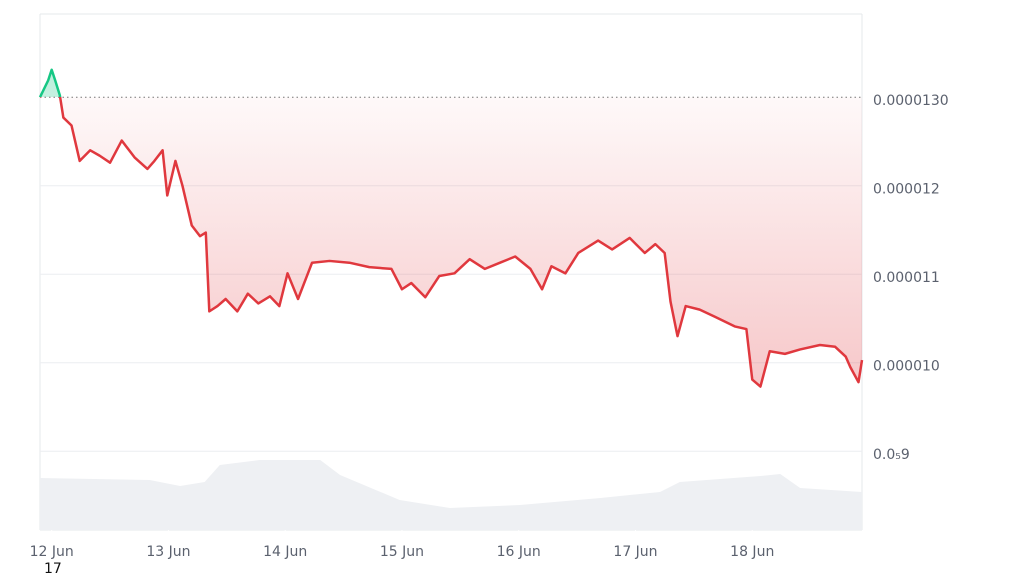 Image resolution: width=1024 pixels, height=576 pixels. Describe the element at coordinates (906, 278) in the screenshot. I see `y-tick-label: 0.000011` at that location.